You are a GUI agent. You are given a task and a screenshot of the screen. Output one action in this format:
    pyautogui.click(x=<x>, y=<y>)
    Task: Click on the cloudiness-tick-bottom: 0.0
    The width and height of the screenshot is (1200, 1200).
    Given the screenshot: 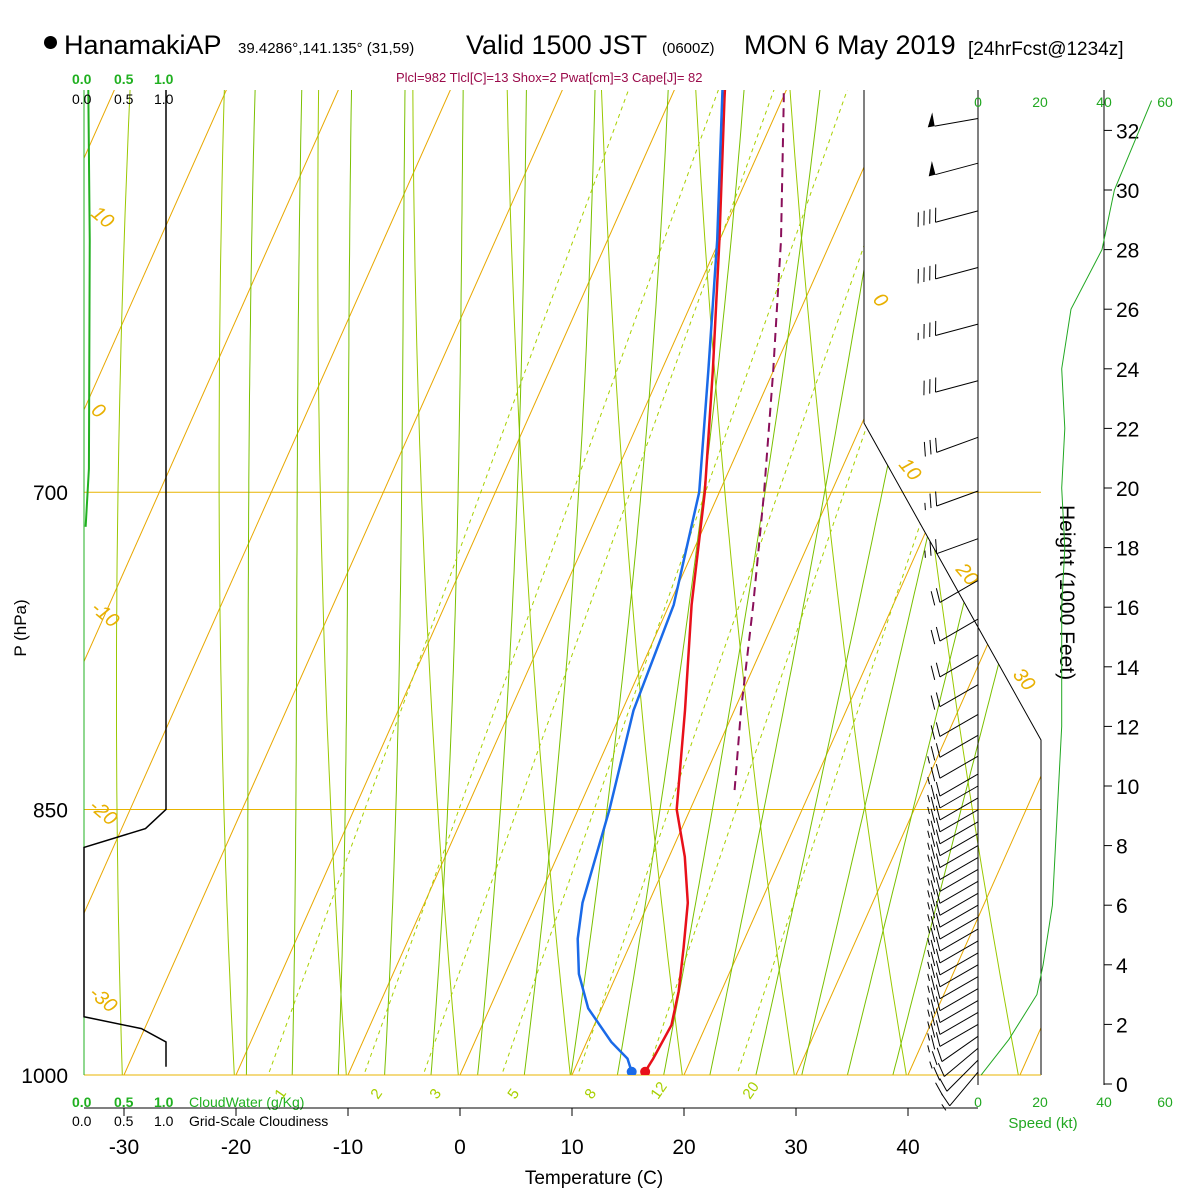 What is the action you would take?
    pyautogui.click(x=82, y=1121)
    